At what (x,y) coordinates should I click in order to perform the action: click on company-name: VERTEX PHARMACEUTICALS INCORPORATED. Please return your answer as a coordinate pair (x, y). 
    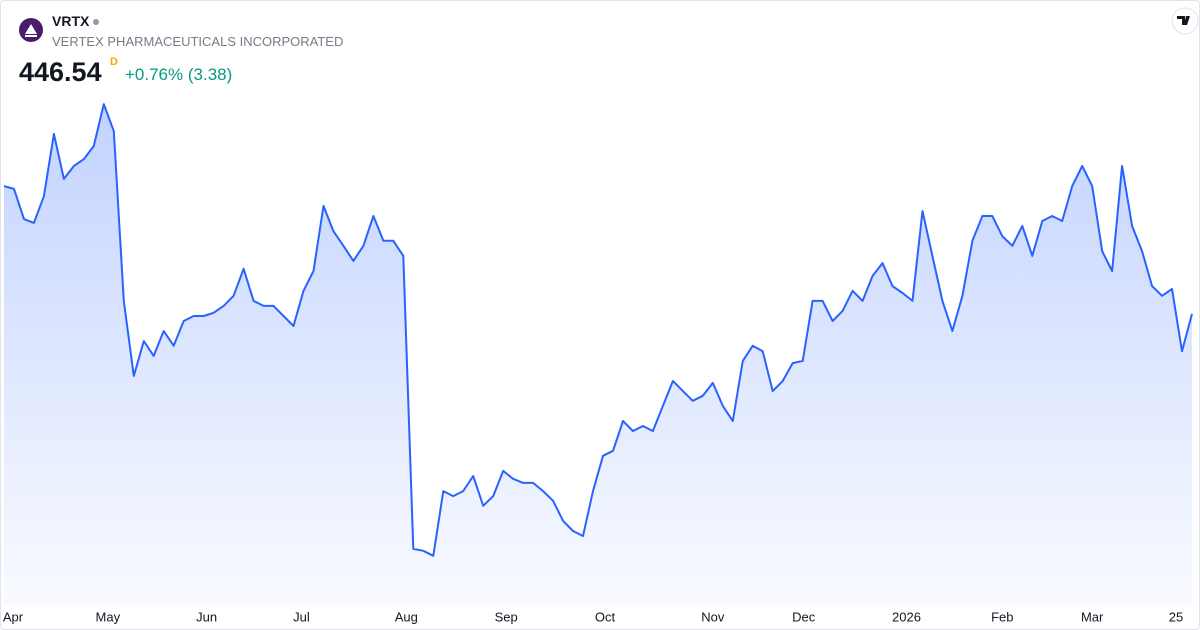
    Looking at the image, I should click on (198, 41).